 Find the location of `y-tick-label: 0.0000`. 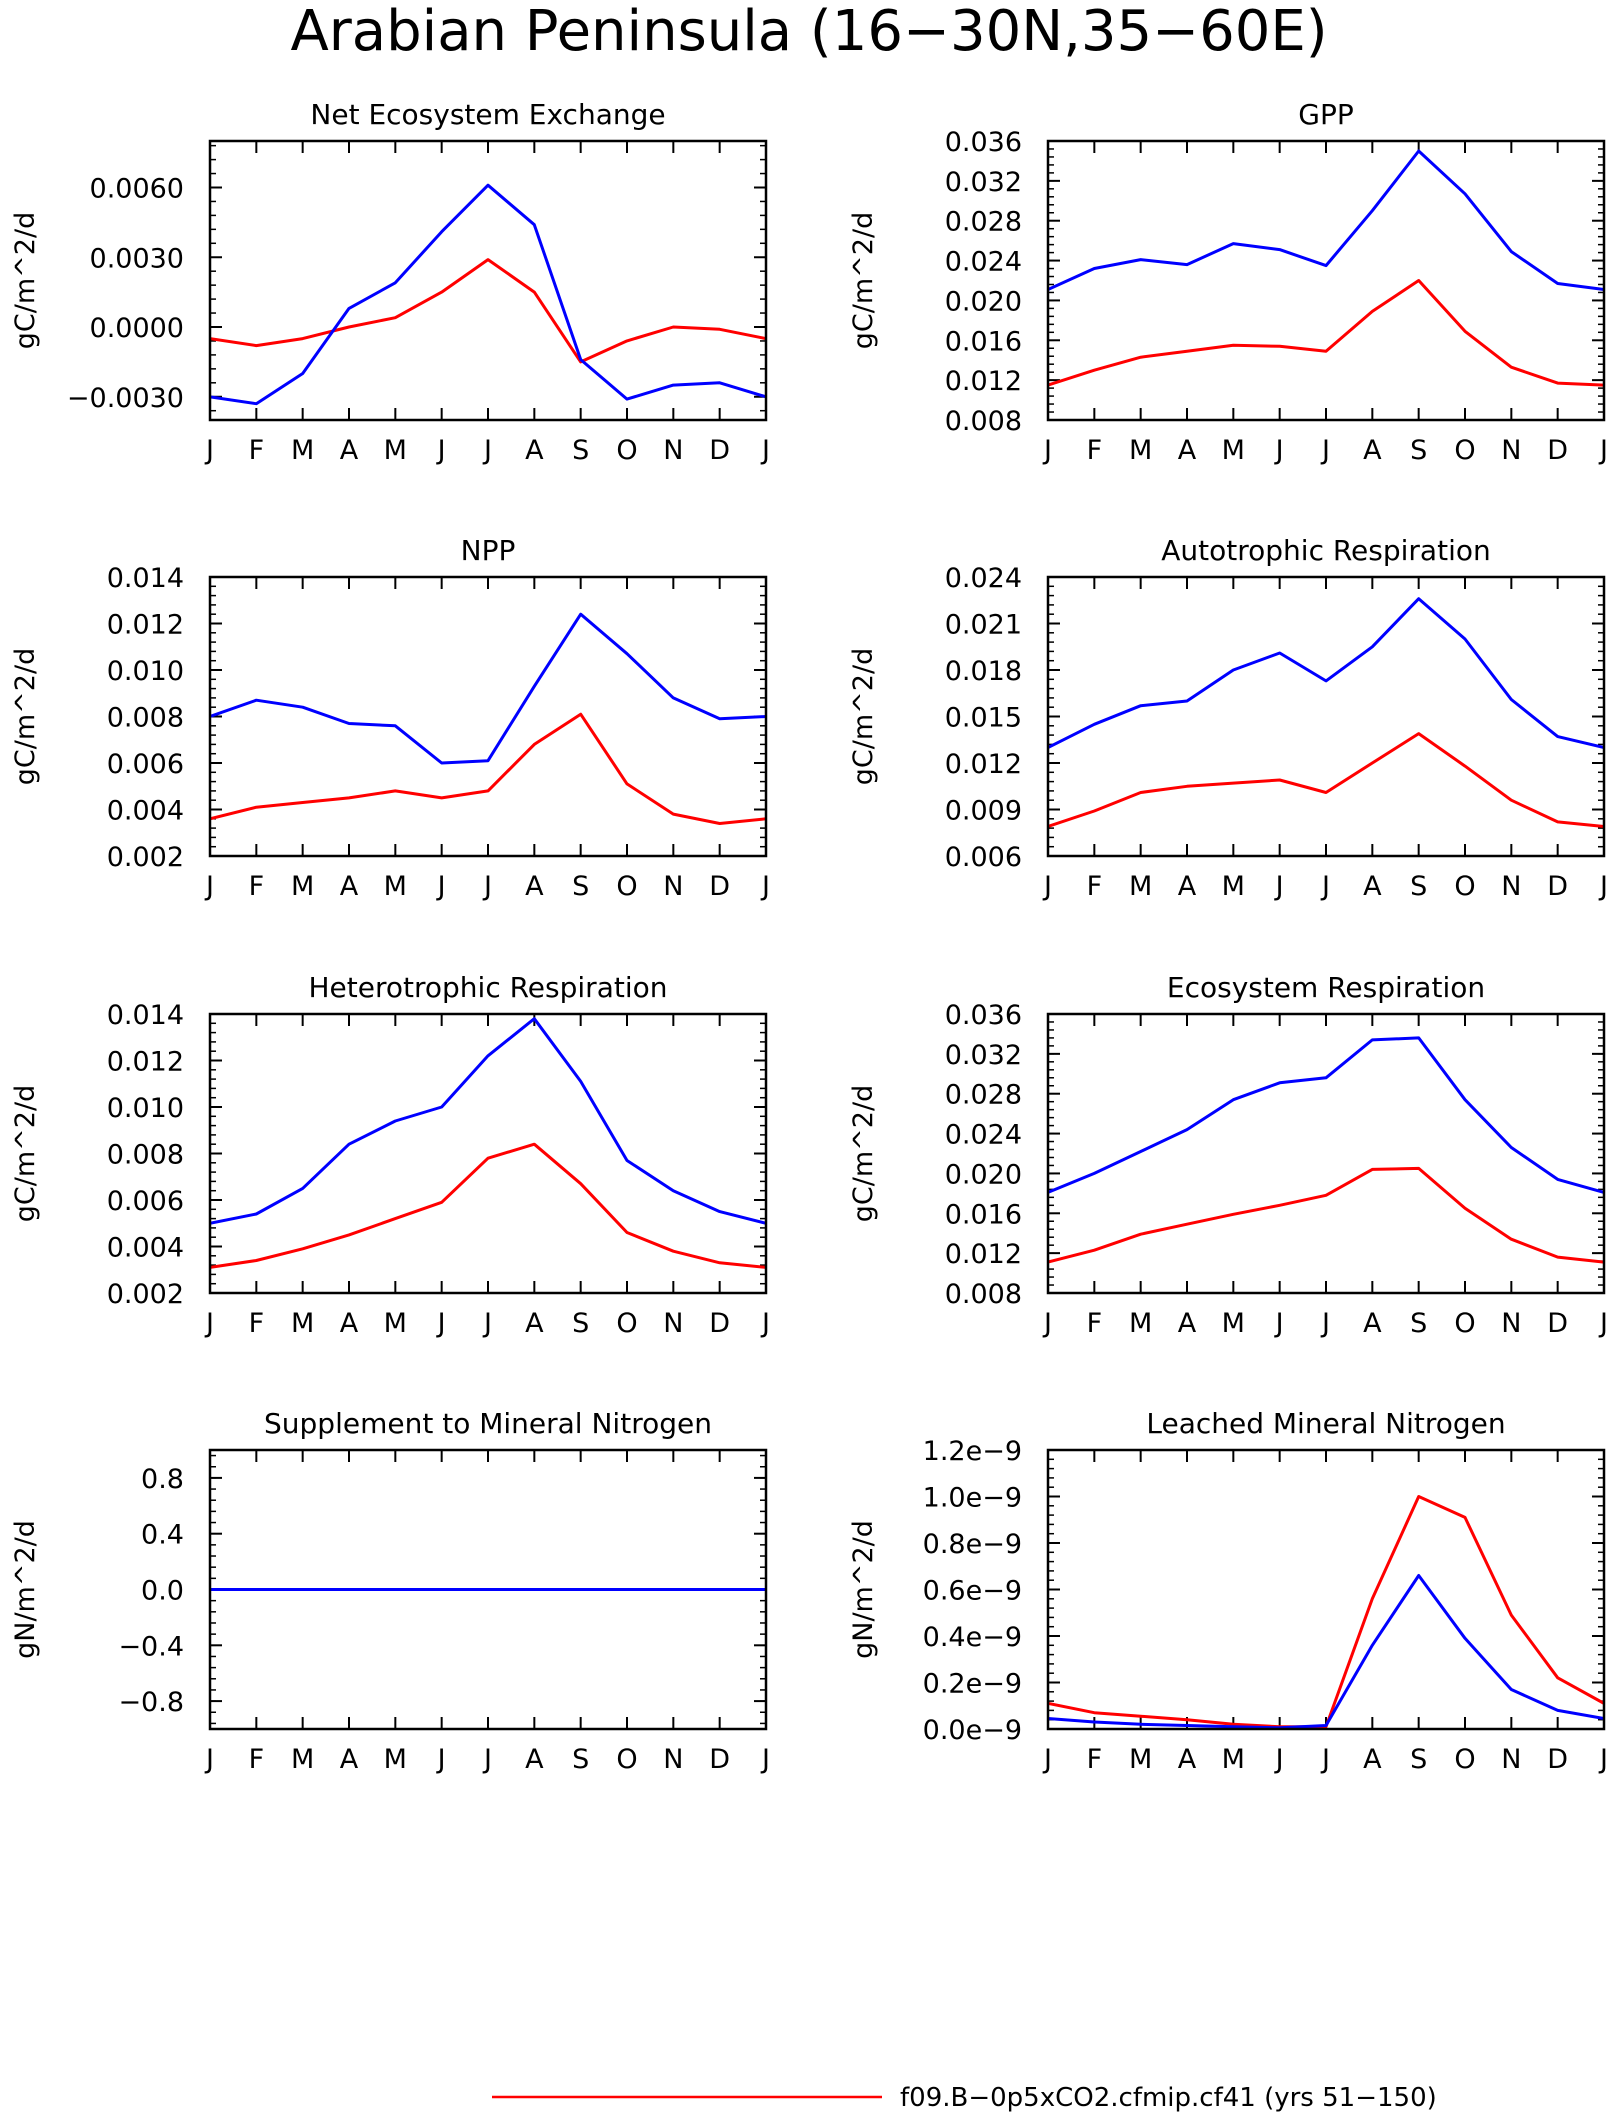

y-tick-label: 0.0000 is located at coordinates (137, 328).